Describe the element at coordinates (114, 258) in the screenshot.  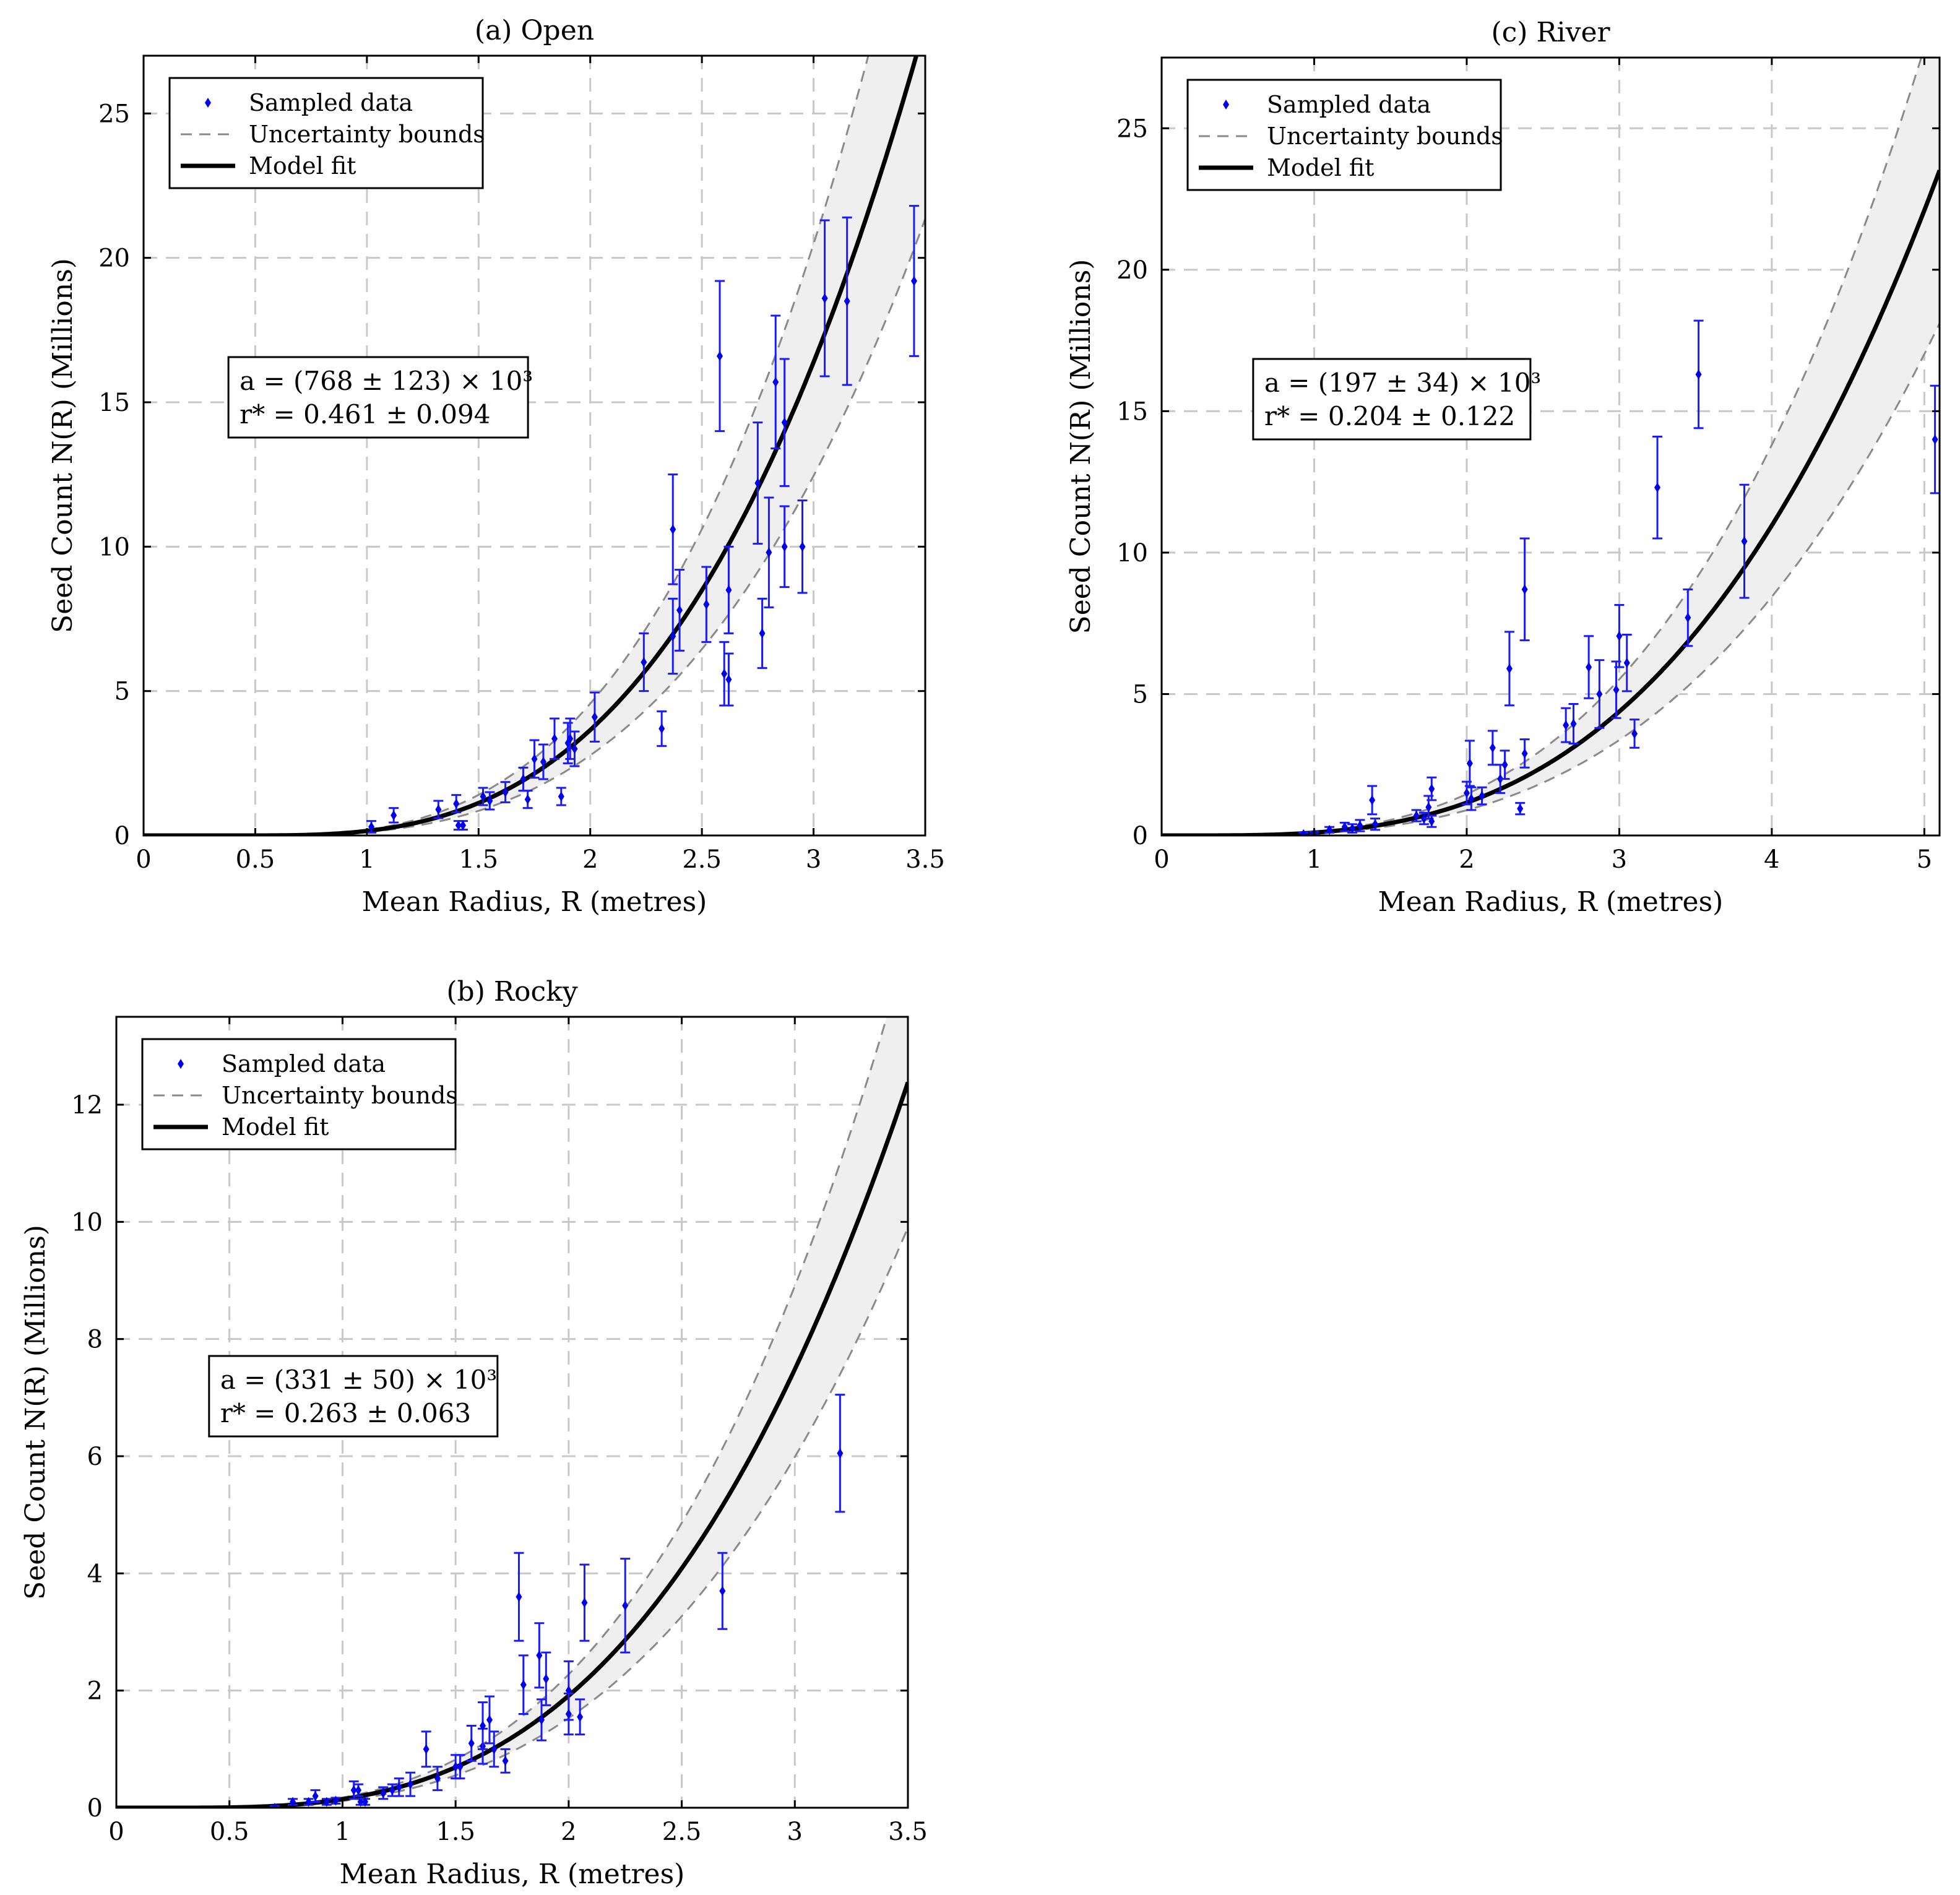
I see `y-tick-label: 20` at that location.